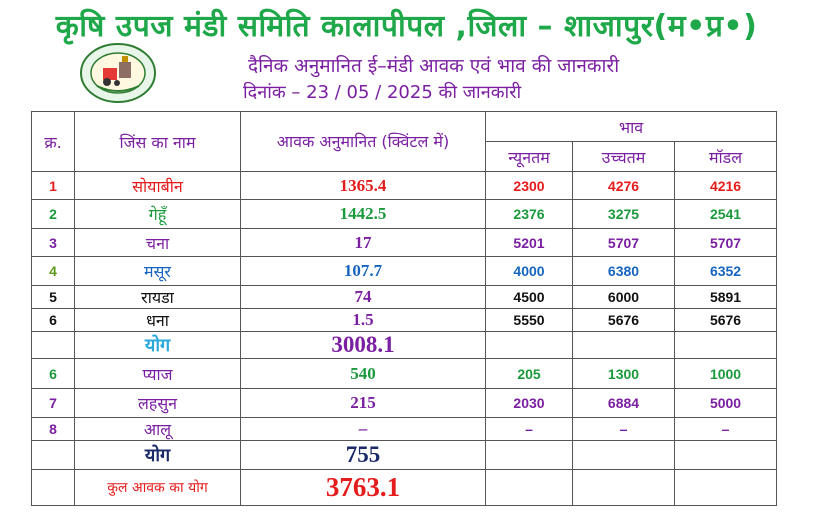 The width and height of the screenshot is (813, 529). Describe the element at coordinates (53, 297) in the screenshot. I see `cell-sno: 5` at that location.